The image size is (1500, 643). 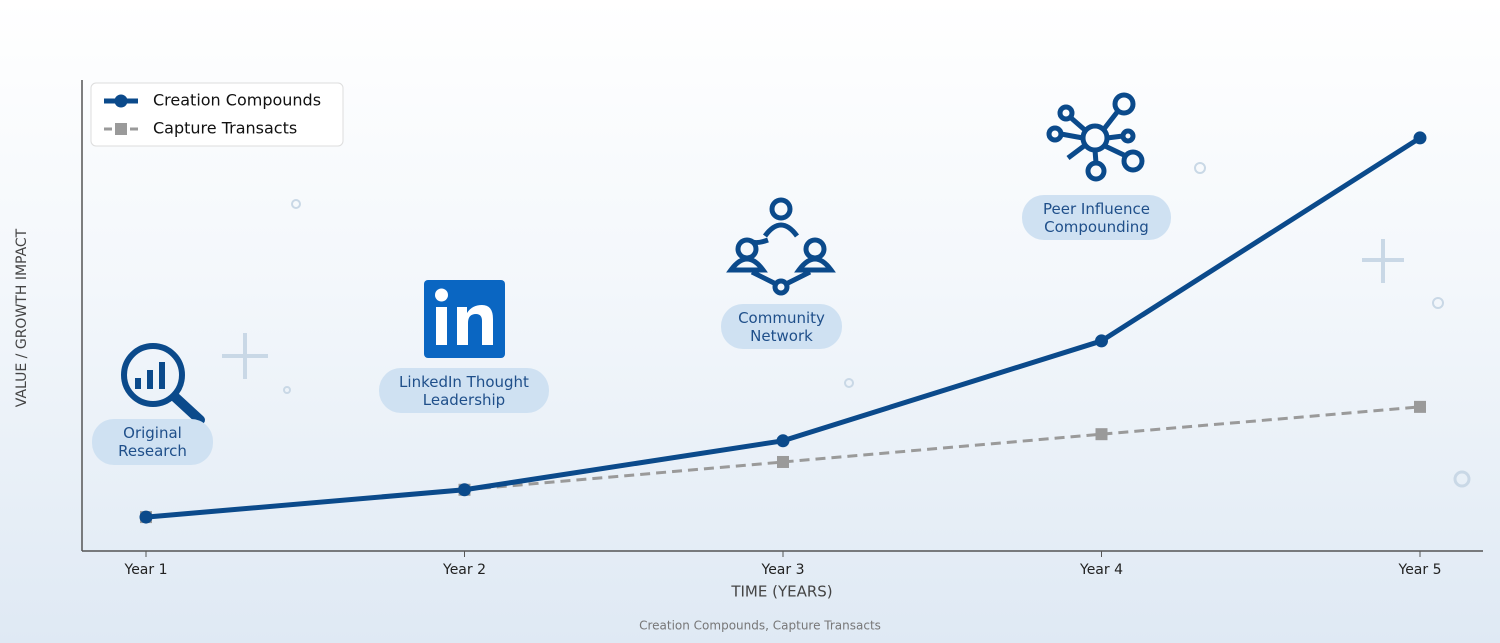 I want to click on community-icon, so click(x=781, y=246).